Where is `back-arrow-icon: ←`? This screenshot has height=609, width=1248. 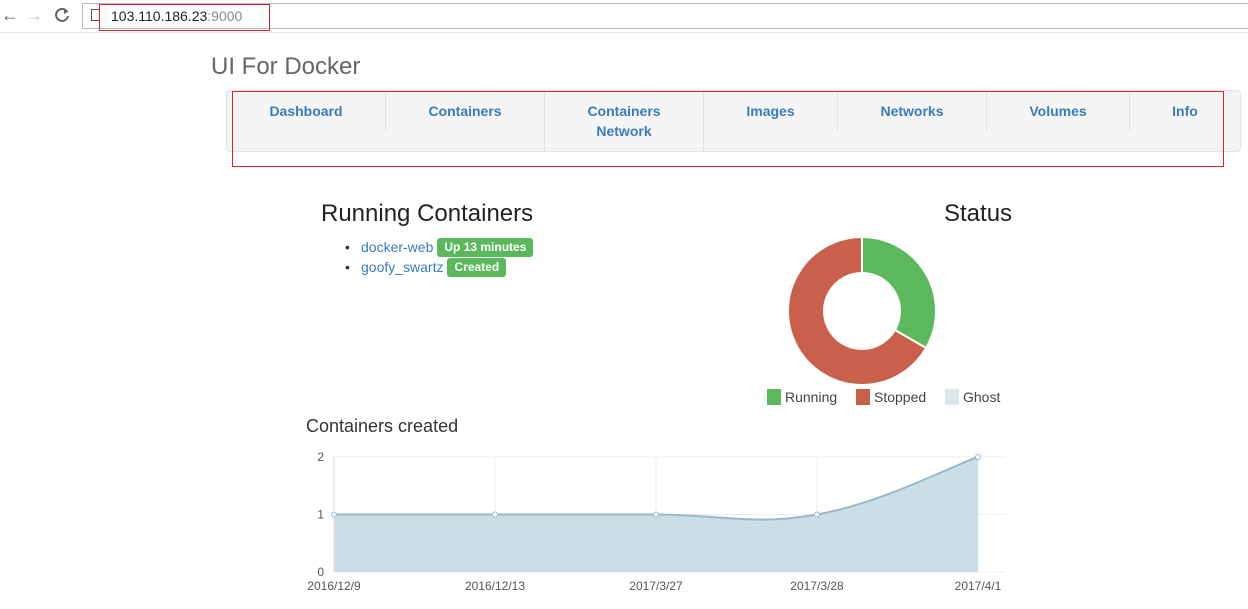
back-arrow-icon: ← is located at coordinates (10, 15).